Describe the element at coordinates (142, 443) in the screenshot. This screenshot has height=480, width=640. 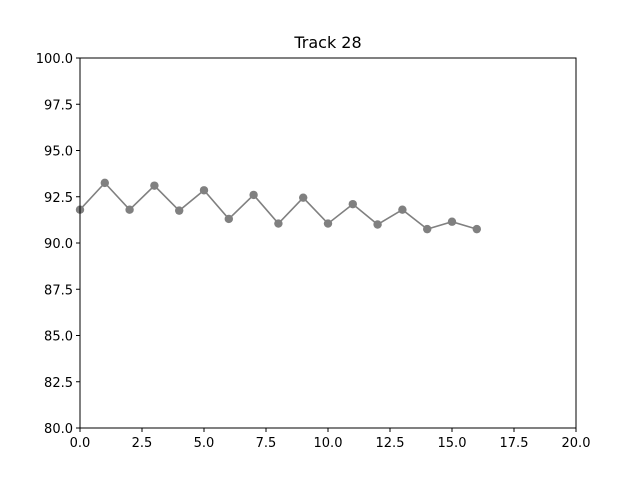
I see `x-tick-label: 2.5` at that location.